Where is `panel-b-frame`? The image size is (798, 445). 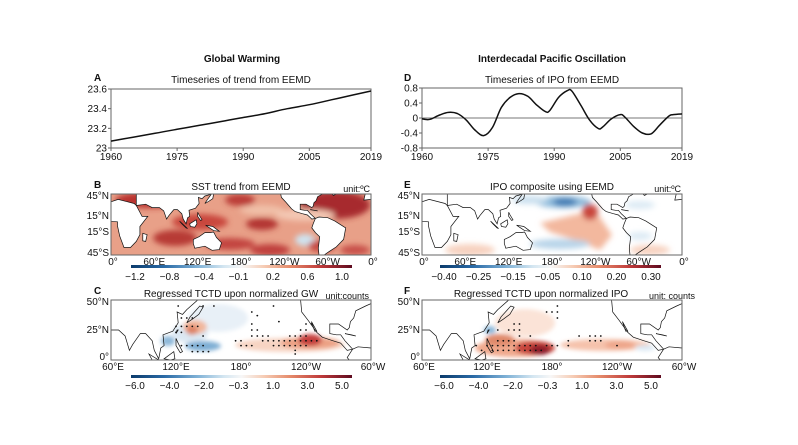
panel-b-frame is located at coordinates (241, 224).